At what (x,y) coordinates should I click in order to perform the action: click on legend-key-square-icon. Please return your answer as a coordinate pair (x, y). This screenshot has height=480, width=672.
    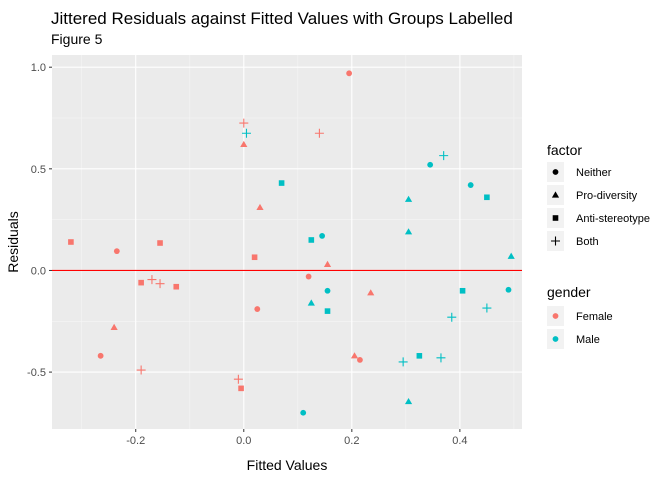
    Looking at the image, I should click on (555, 218).